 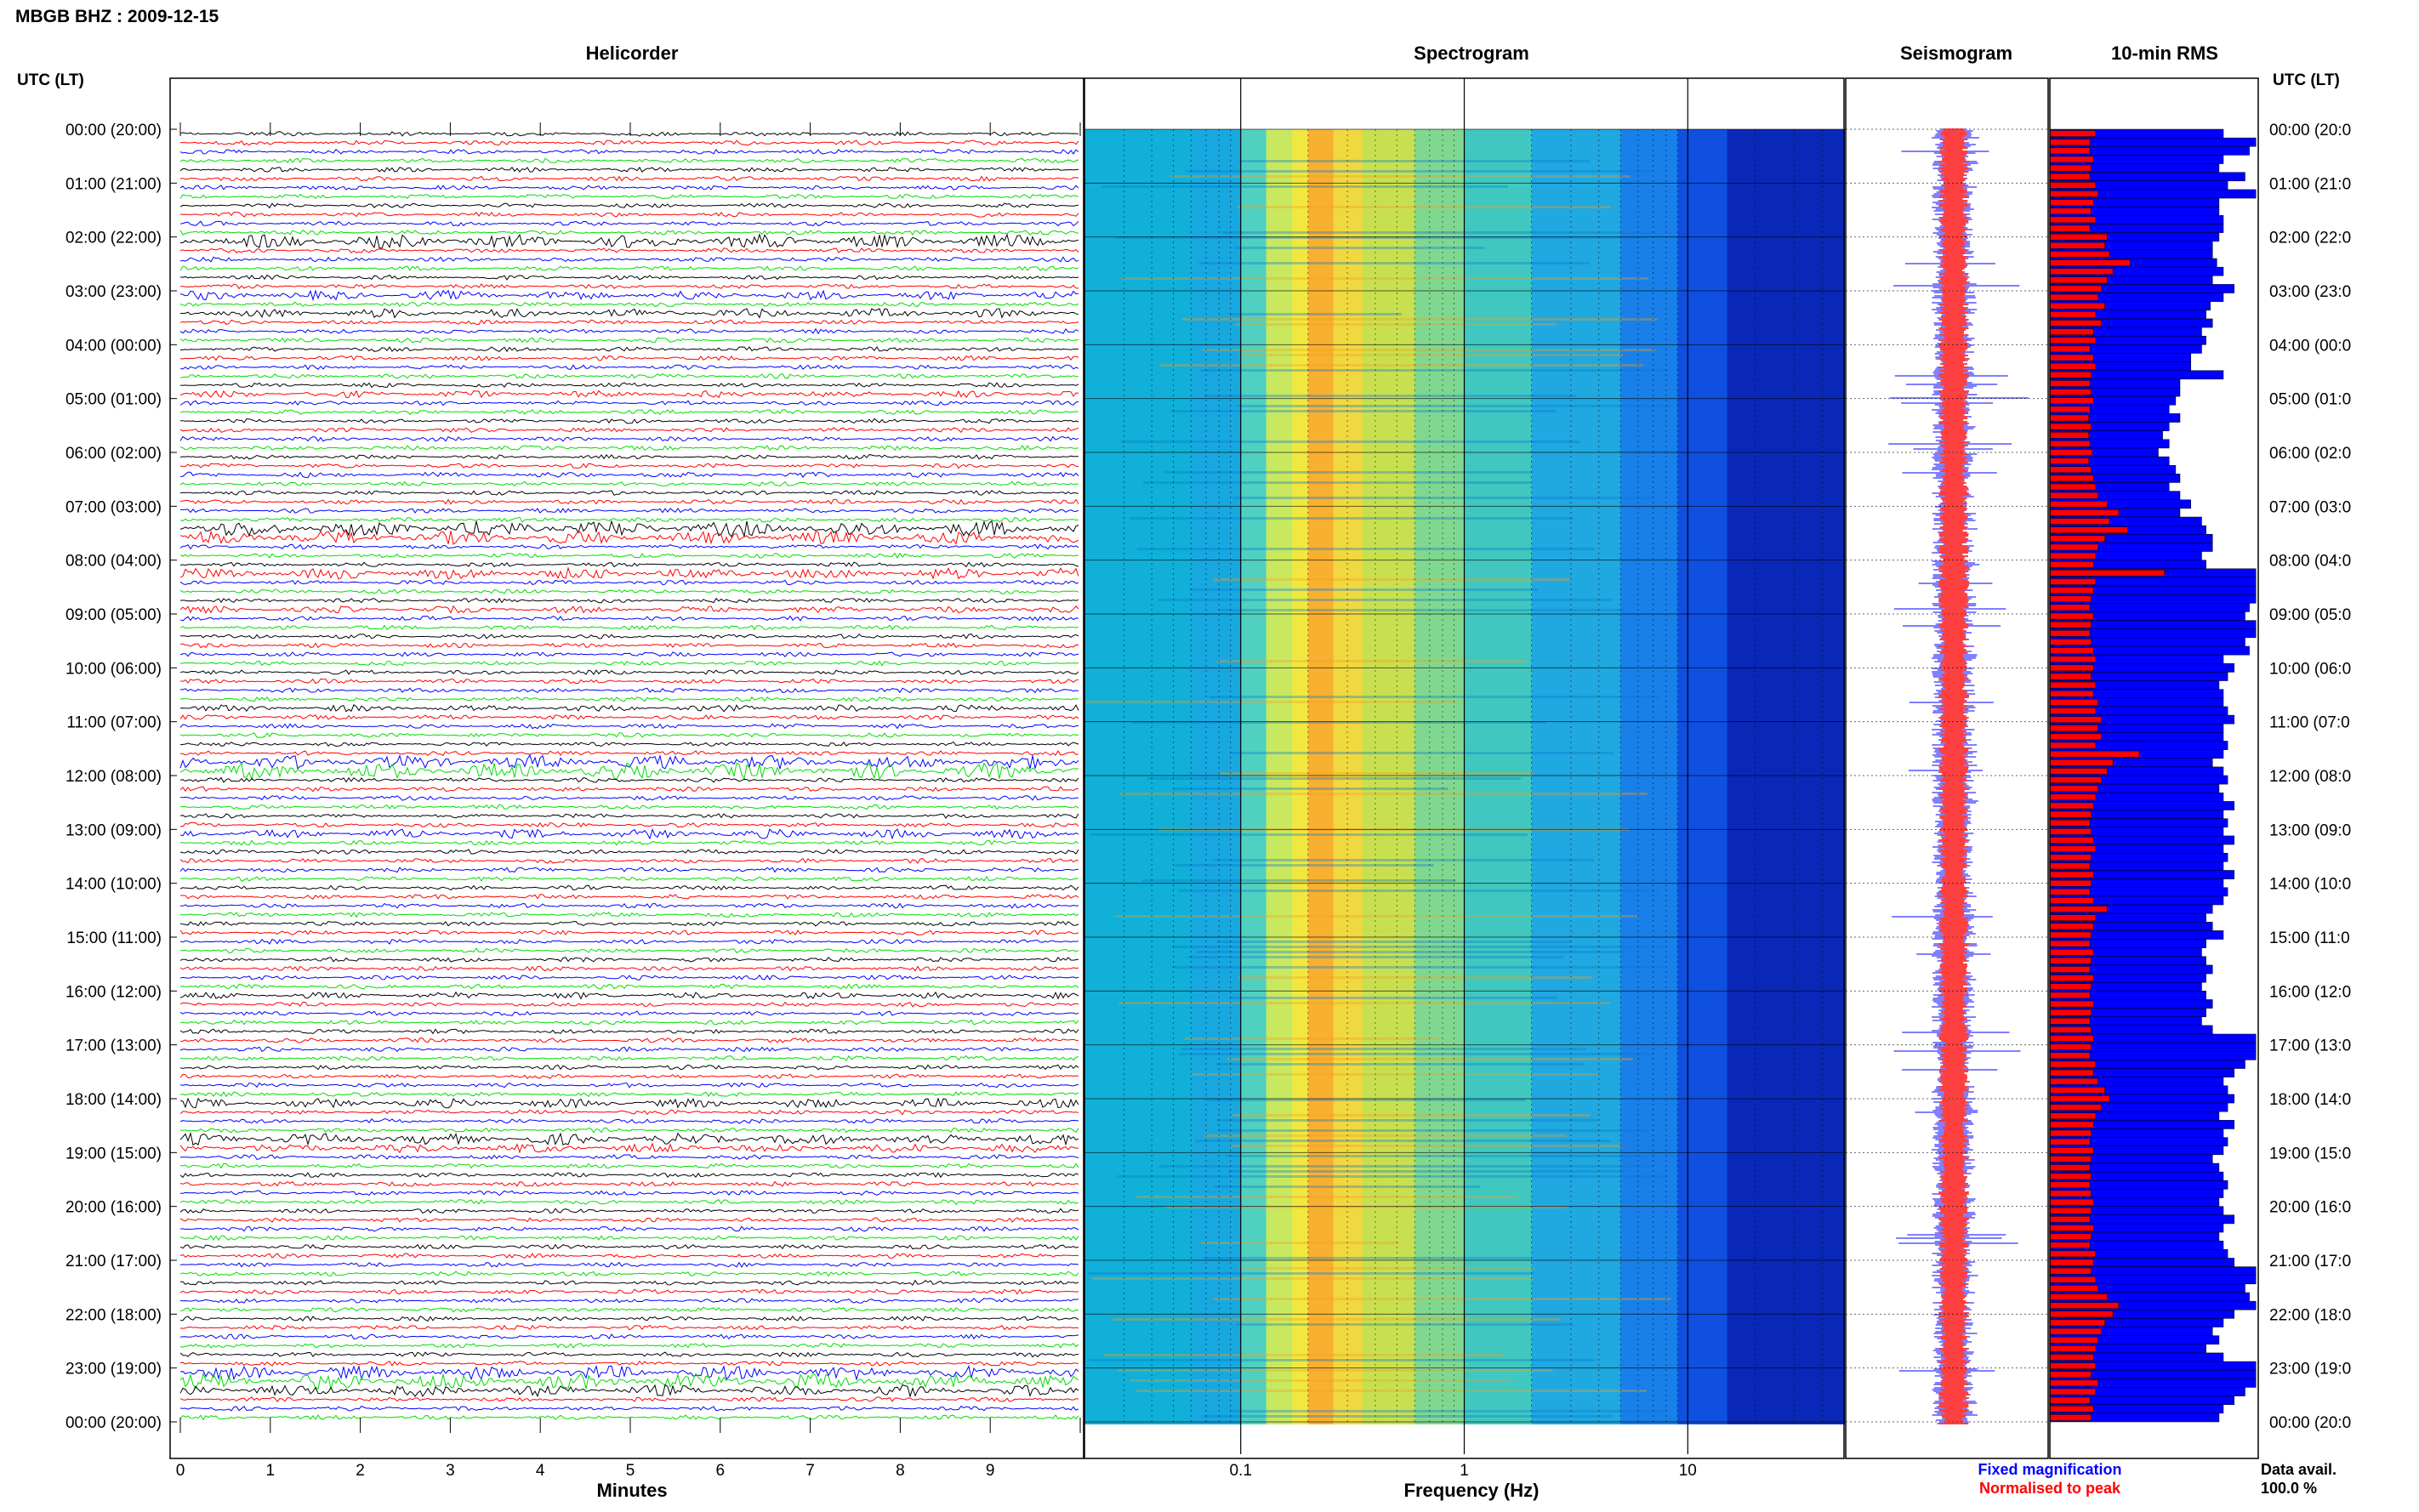 I want to click on row-label-left: 10:00 (06:00), so click(x=113, y=669).